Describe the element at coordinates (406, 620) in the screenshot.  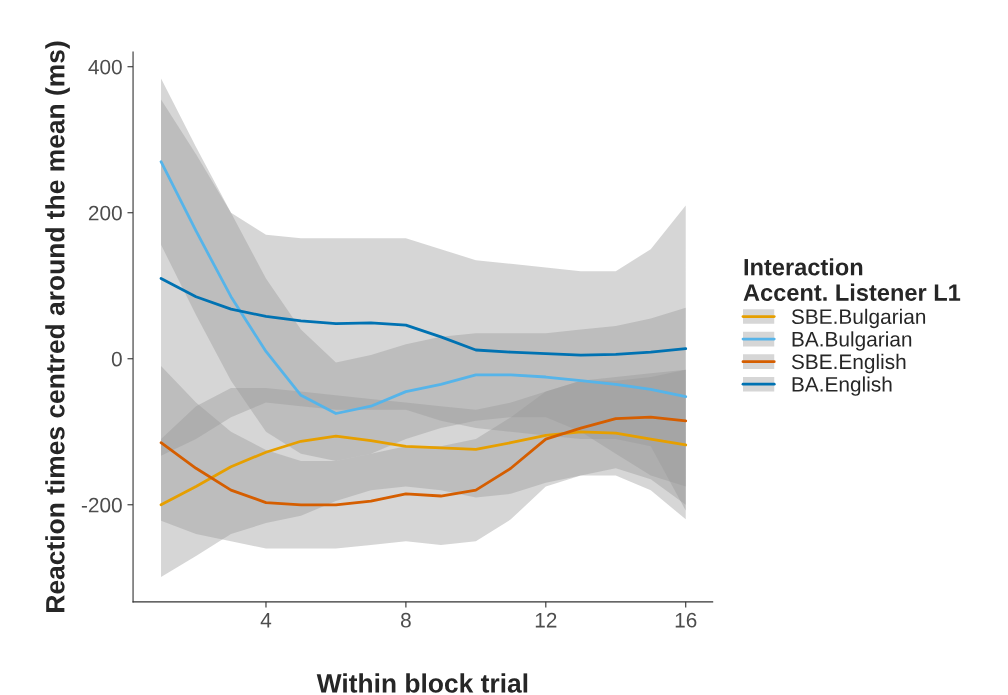
I see `x-tick-label: 8` at that location.